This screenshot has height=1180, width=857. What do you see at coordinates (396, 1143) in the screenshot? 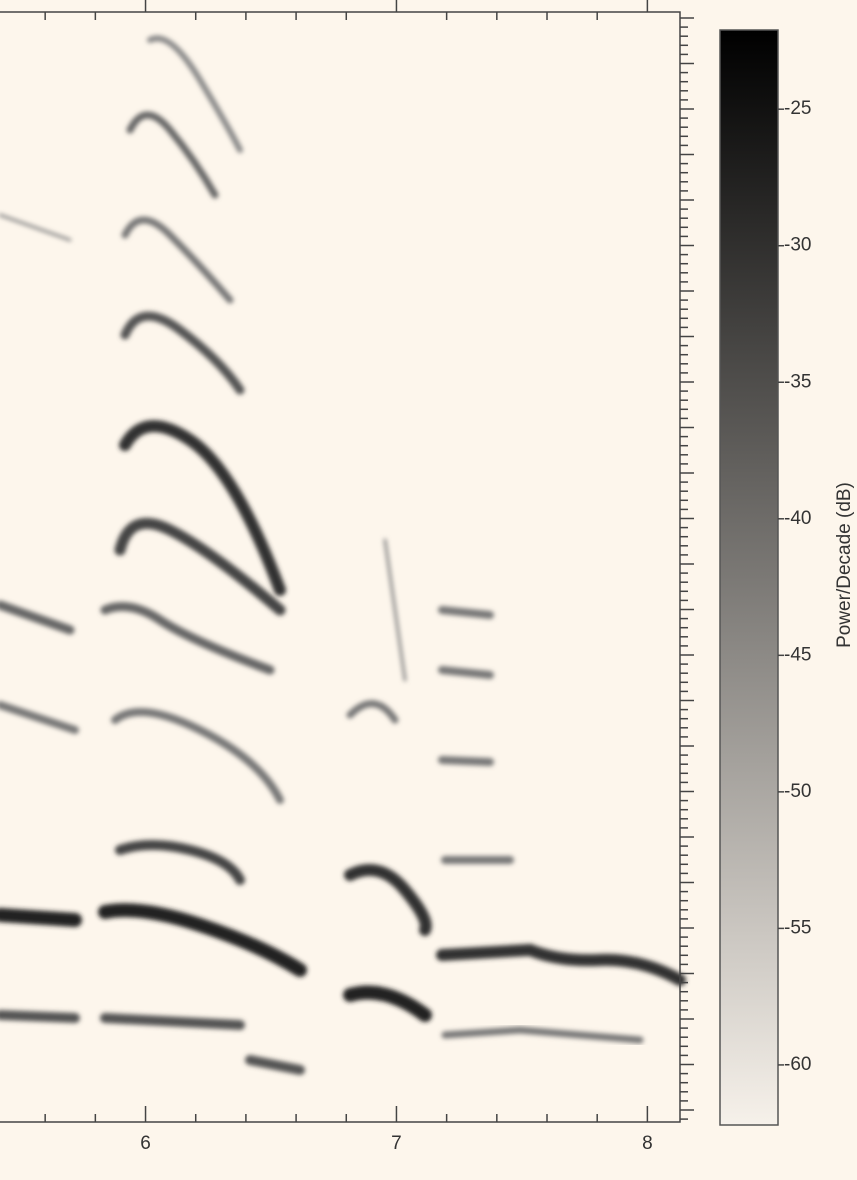
I see `x-tick-label: 7` at bounding box center [396, 1143].